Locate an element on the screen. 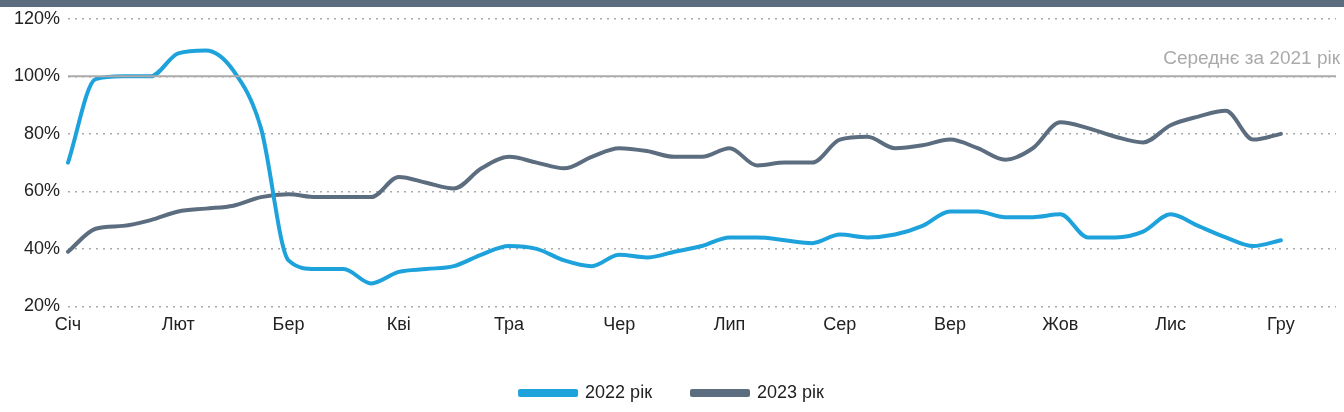 This screenshot has width=1344, height=412. y-tick-label: 60% is located at coordinates (41, 190).